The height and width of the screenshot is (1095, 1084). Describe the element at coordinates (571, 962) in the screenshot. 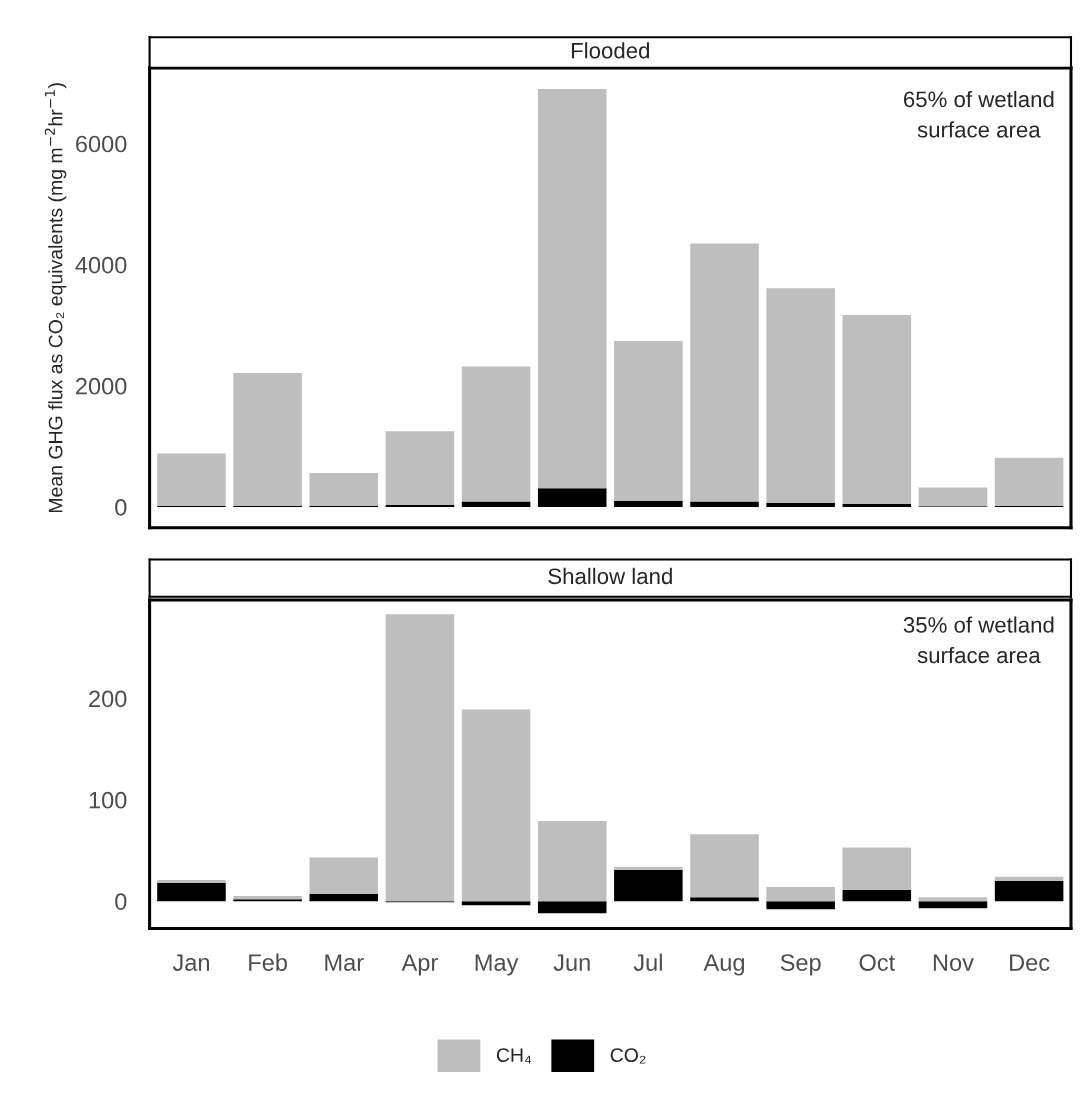

I see `x-tick-label: Jun` at that location.